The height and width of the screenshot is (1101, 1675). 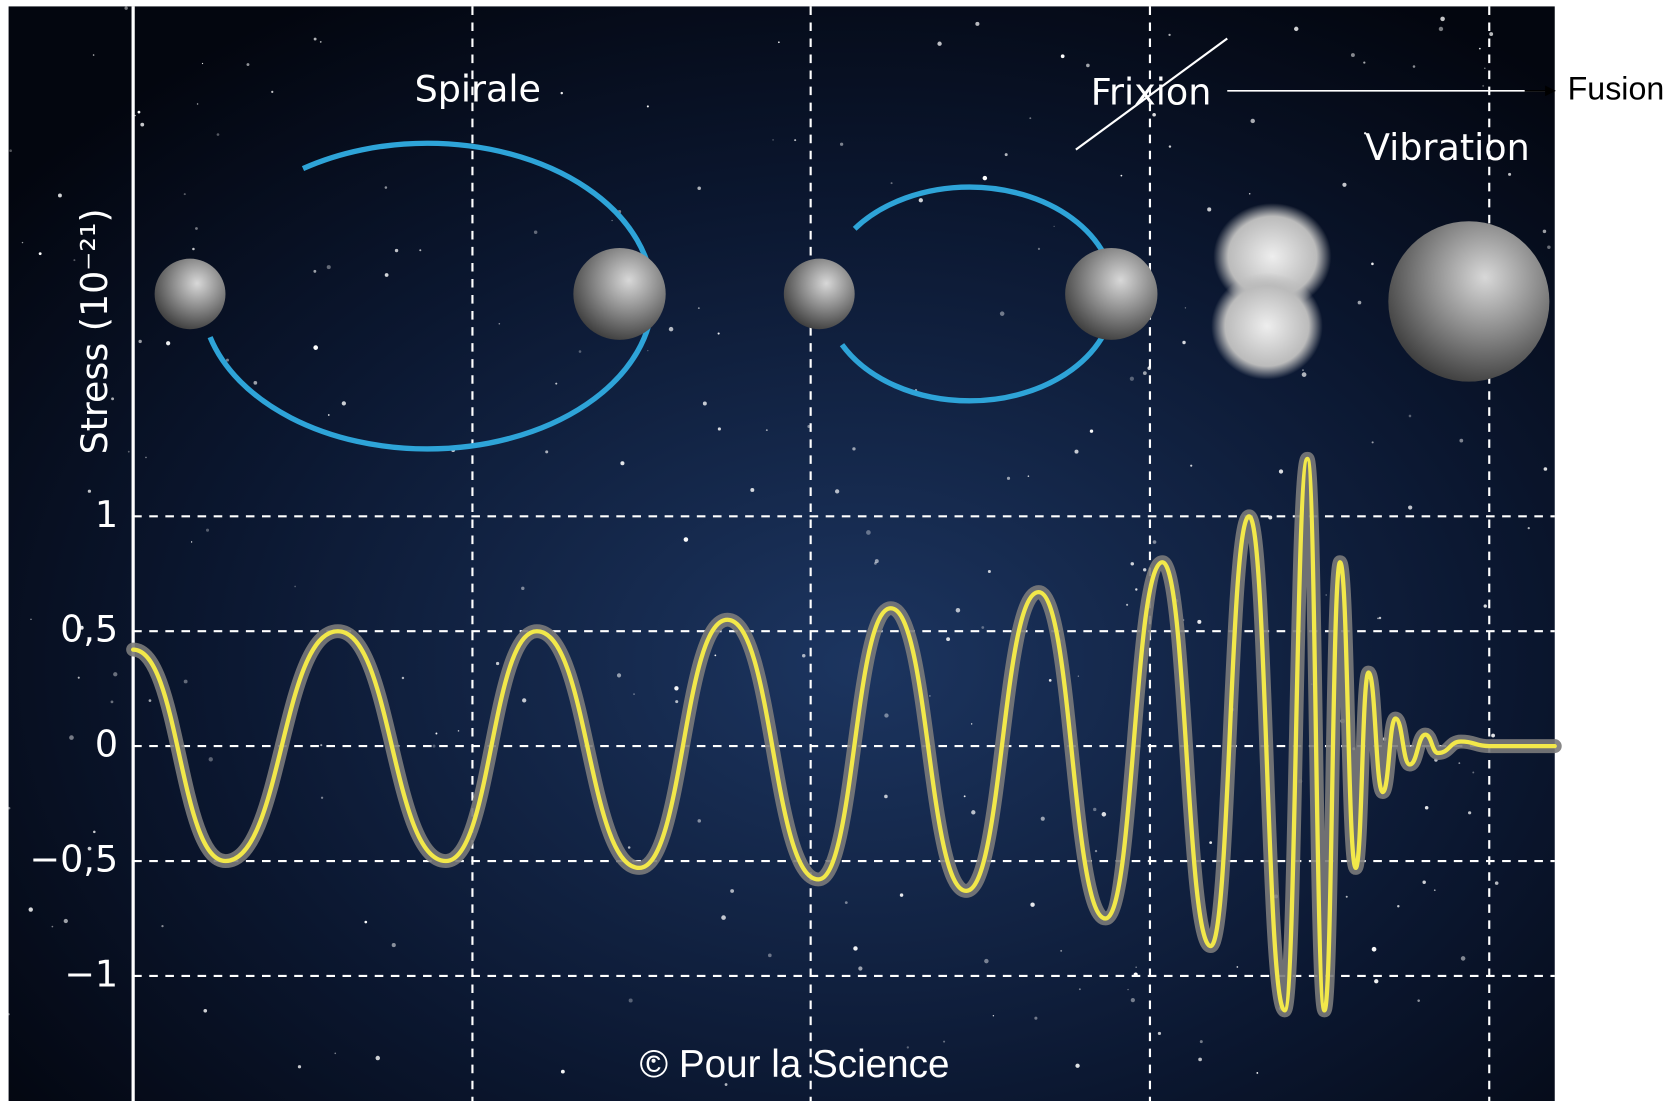 I want to click on y-axis-label: Stress (10⁻²¹), so click(x=94, y=331).